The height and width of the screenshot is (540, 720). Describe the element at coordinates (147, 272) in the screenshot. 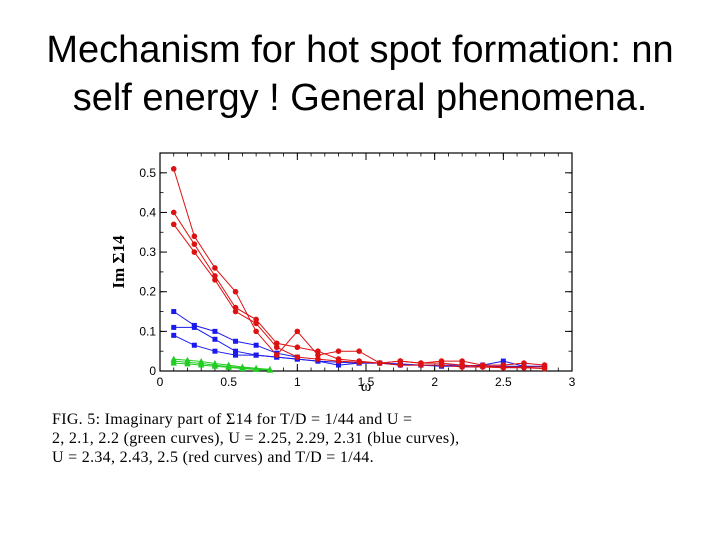

I see `y-tick-labels: 0 0.1 0.2 0.3 0.4 0.5` at that location.